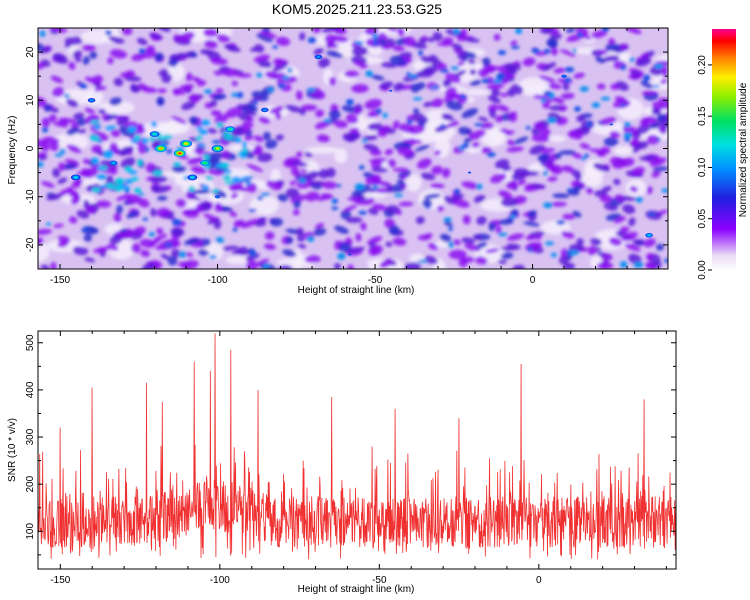 The height and width of the screenshot is (600, 750). I want to click on heatmap-hotspot-contour, so click(649, 235).